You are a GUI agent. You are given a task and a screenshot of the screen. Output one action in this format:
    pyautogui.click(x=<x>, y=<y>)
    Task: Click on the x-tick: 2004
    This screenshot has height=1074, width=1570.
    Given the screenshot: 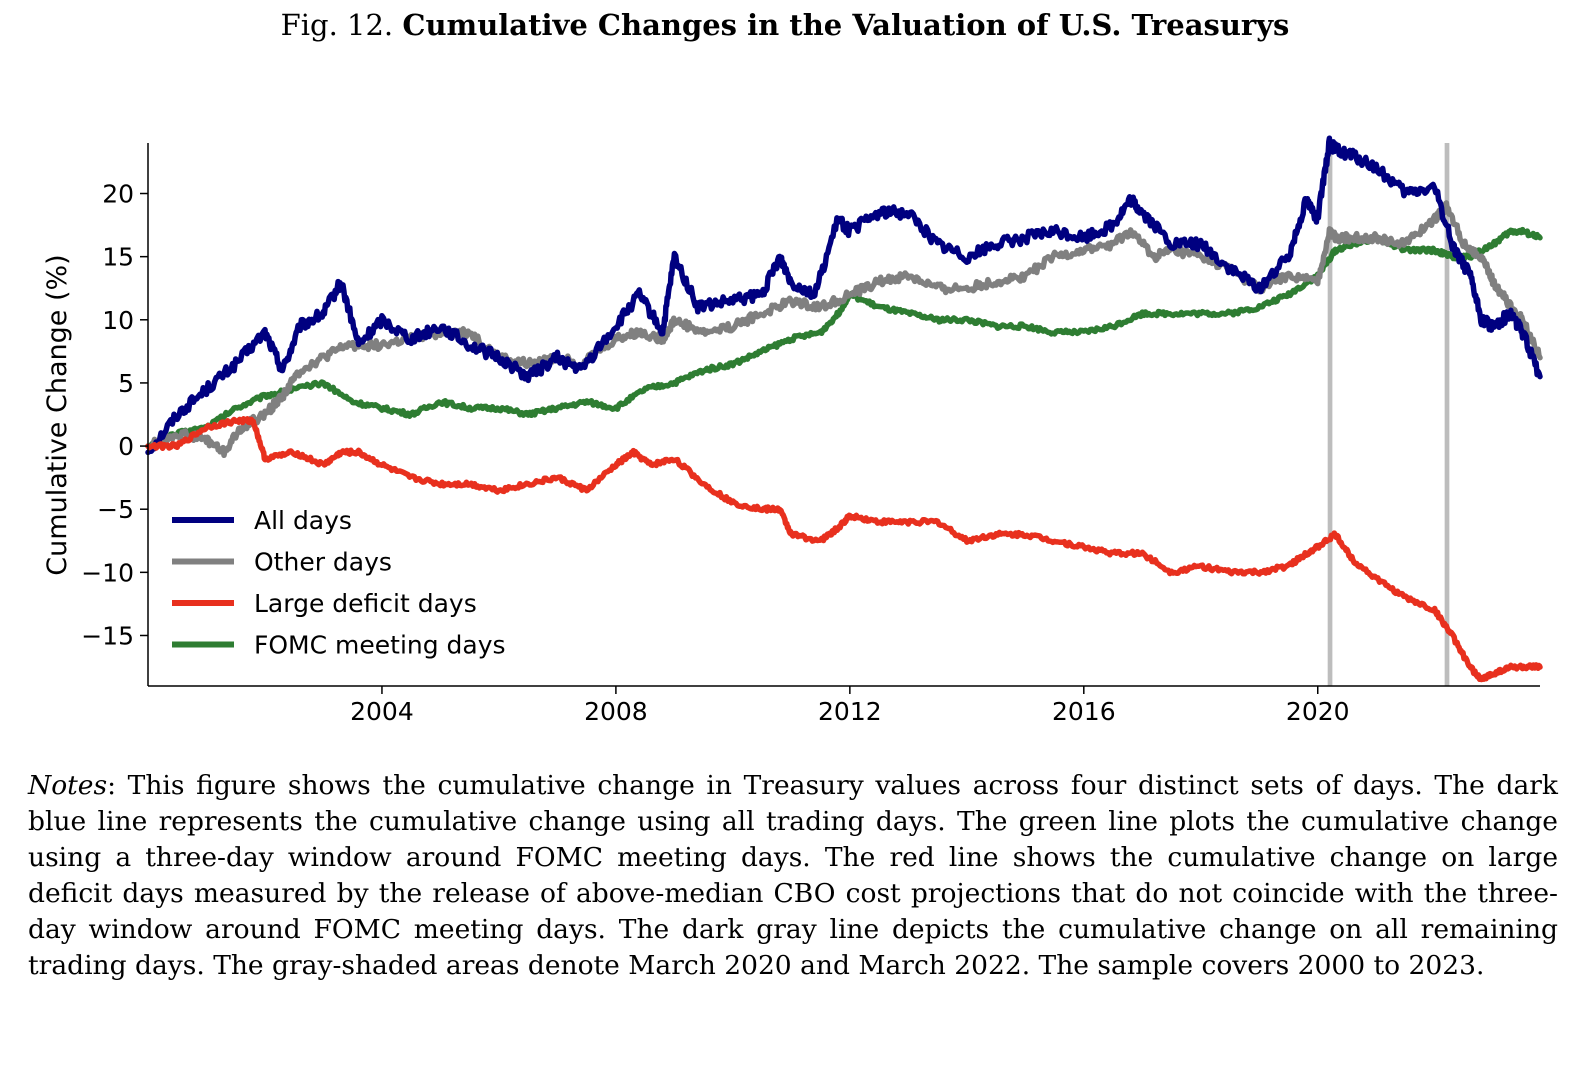 What is the action you would take?
    pyautogui.click(x=382, y=706)
    